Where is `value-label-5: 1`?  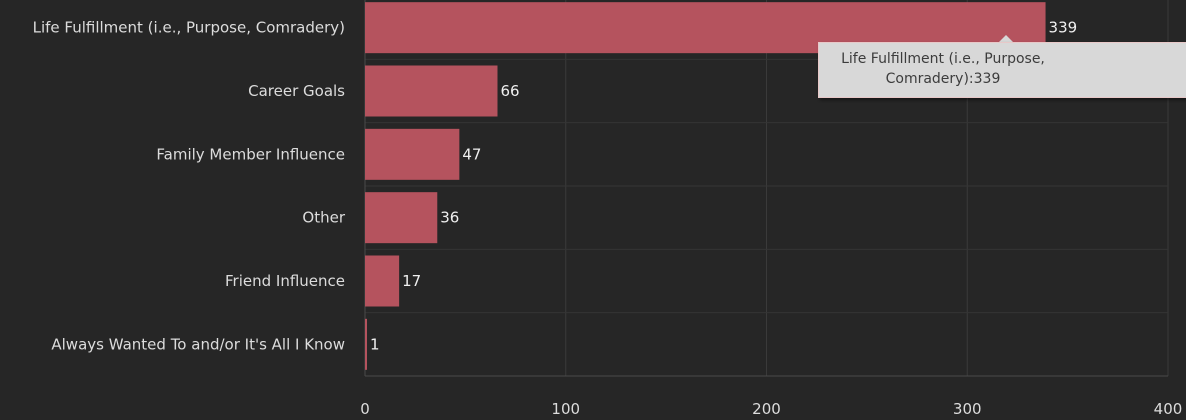 value-label-5: 1 is located at coordinates (375, 344).